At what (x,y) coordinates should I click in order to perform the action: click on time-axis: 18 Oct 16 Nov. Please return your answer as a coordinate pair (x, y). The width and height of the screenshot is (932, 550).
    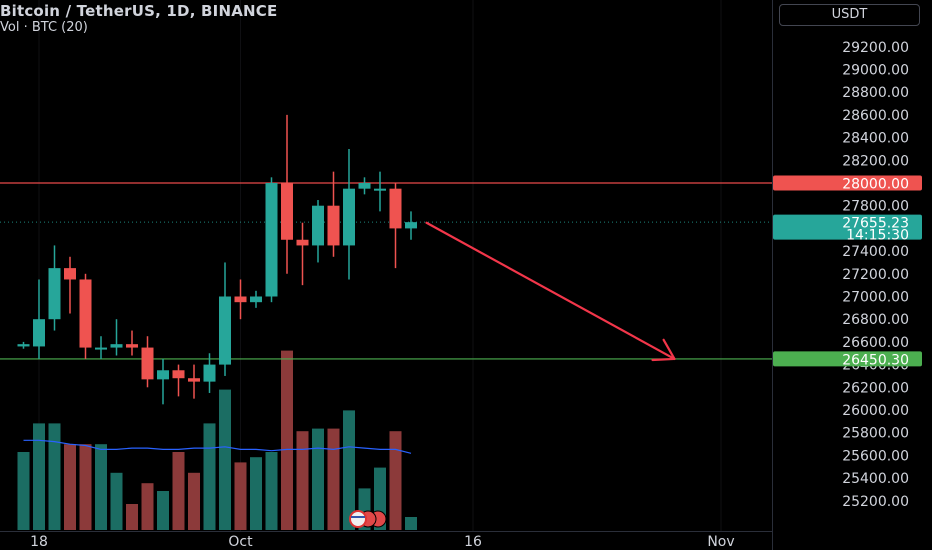
    Looking at the image, I should click on (386, 530).